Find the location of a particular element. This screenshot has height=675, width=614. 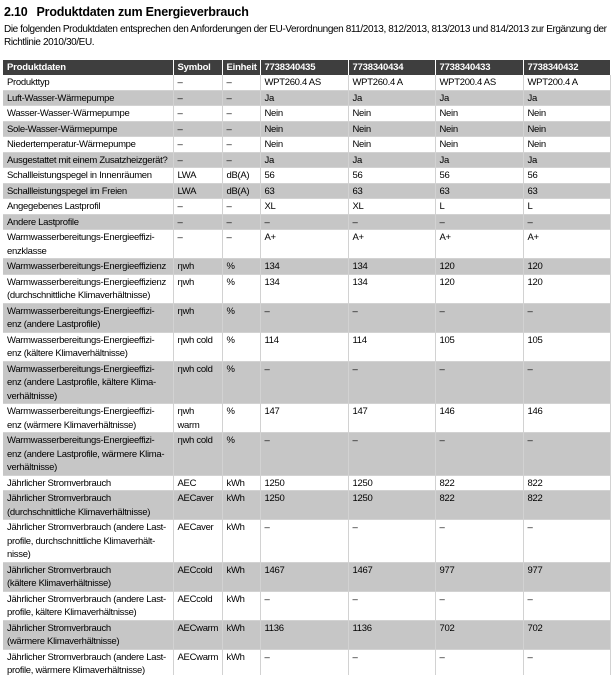

symbol-cell: LWA is located at coordinates (198, 175).